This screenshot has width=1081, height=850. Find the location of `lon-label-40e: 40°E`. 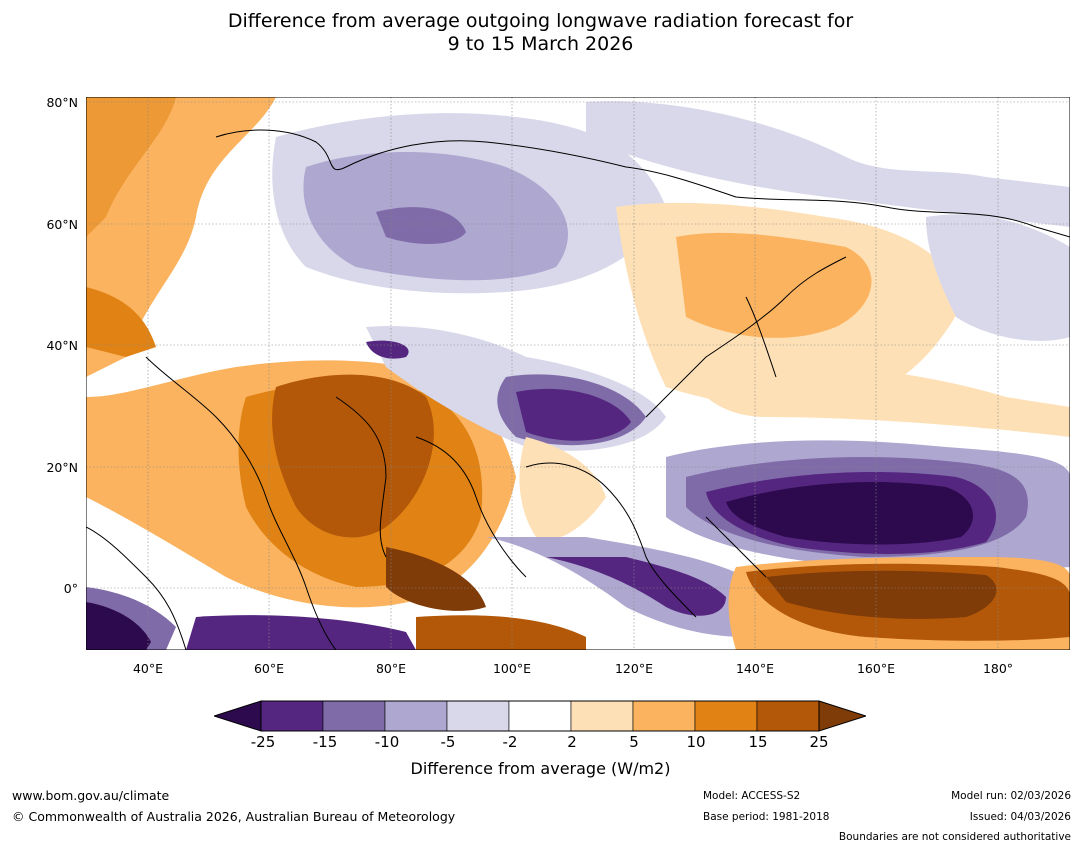

lon-label-40e: 40°E is located at coordinates (148, 668).